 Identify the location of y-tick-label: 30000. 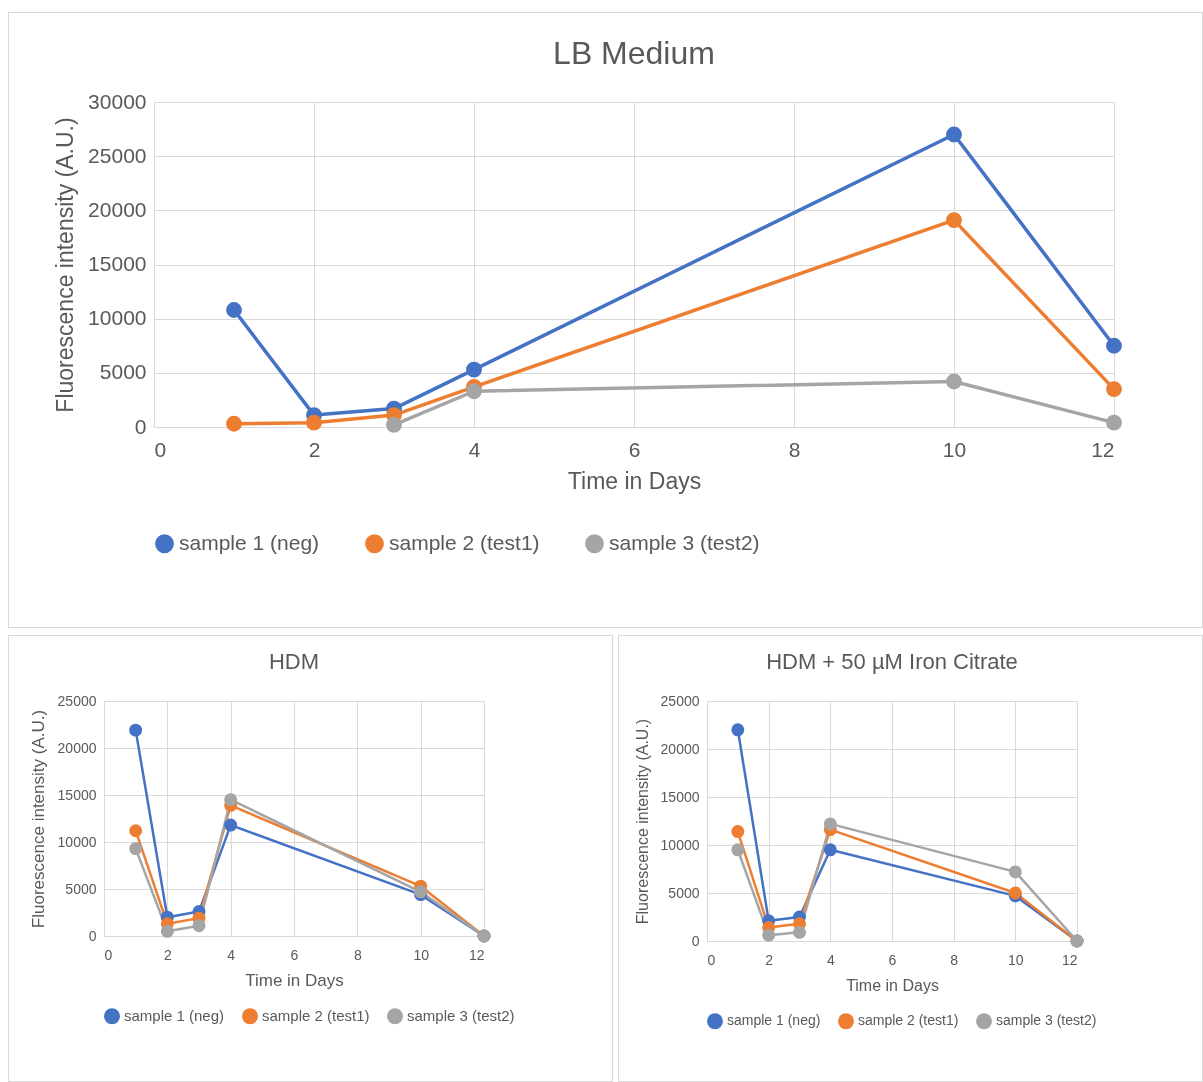
(117, 101).